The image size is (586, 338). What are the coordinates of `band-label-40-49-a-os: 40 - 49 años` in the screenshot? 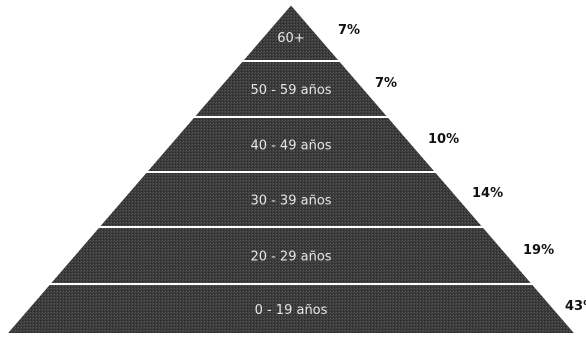 It's located at (290, 146).